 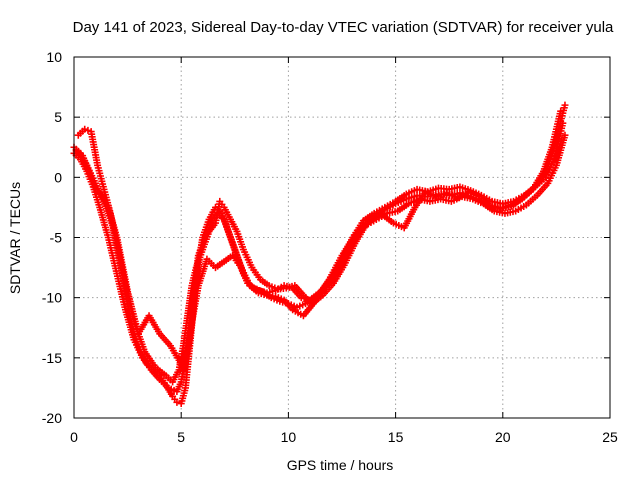 What do you see at coordinates (58, 177) in the screenshot?
I see `y-tick-label: 0` at bounding box center [58, 177].